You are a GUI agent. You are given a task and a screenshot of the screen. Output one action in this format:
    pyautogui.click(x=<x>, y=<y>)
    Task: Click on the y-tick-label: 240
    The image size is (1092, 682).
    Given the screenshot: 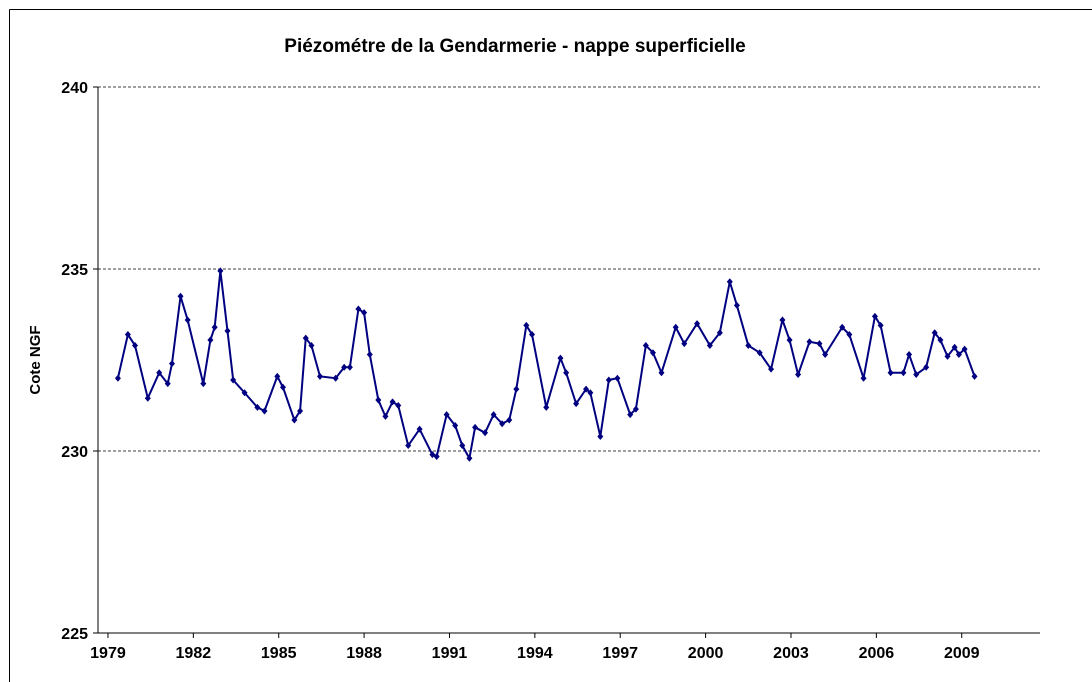 What is the action you would take?
    pyautogui.click(x=74, y=88)
    